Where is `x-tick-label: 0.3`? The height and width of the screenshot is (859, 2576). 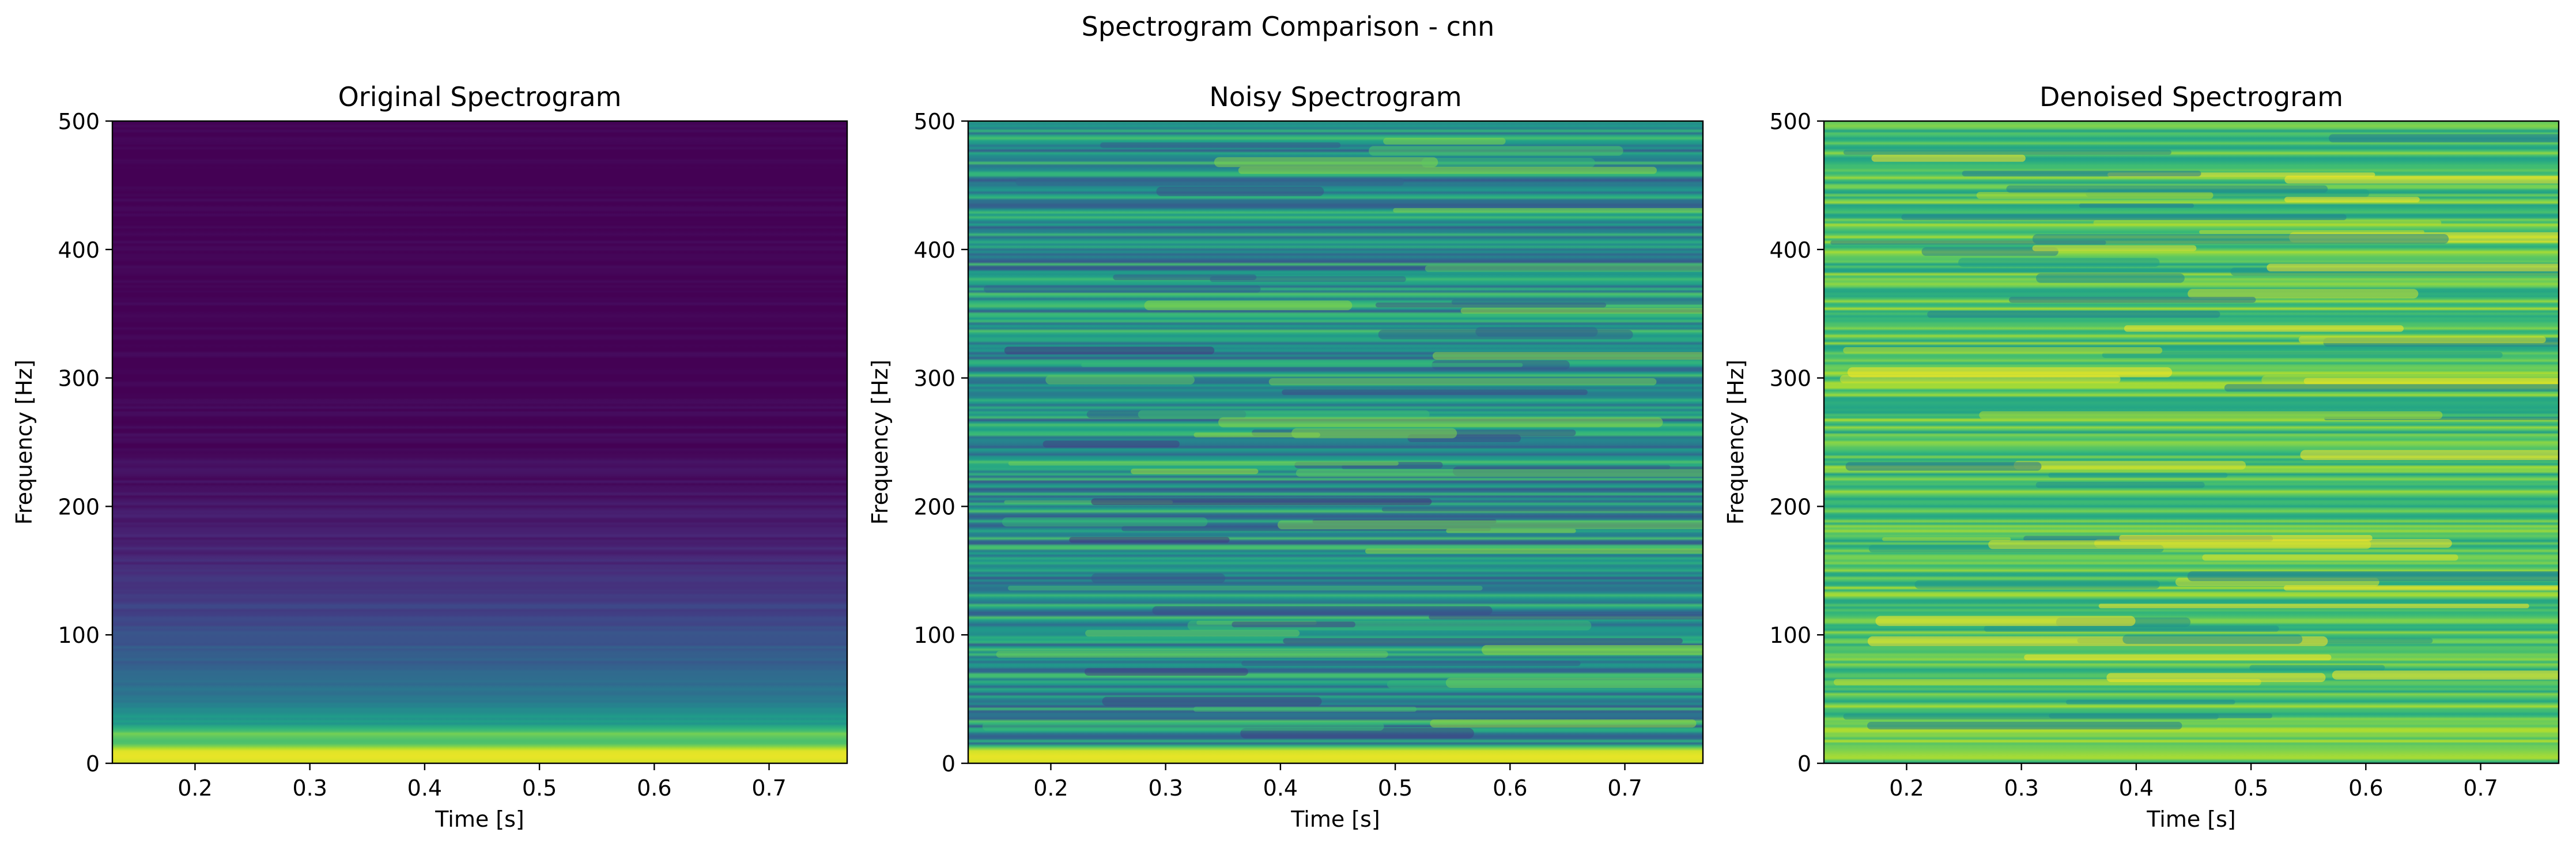
x-tick-label: 0.3 is located at coordinates (1165, 788).